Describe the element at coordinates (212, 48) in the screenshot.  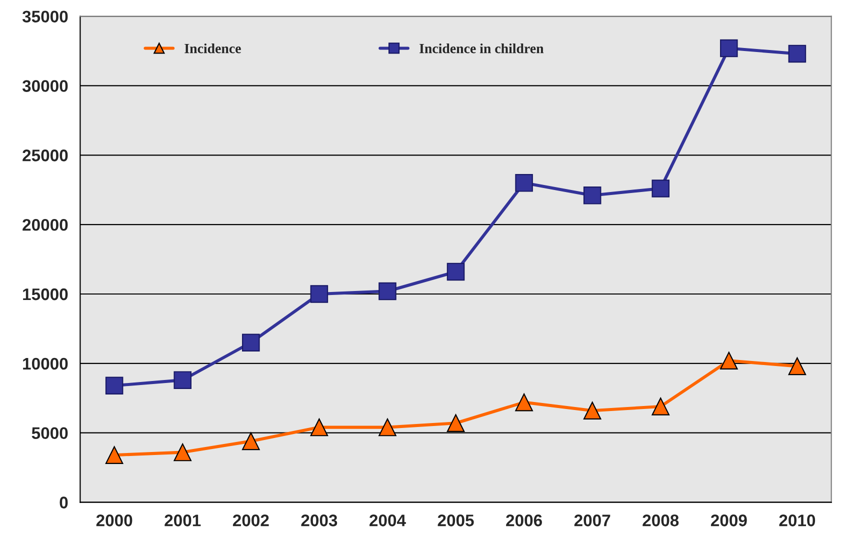
I see `legend-label: Incidence` at that location.